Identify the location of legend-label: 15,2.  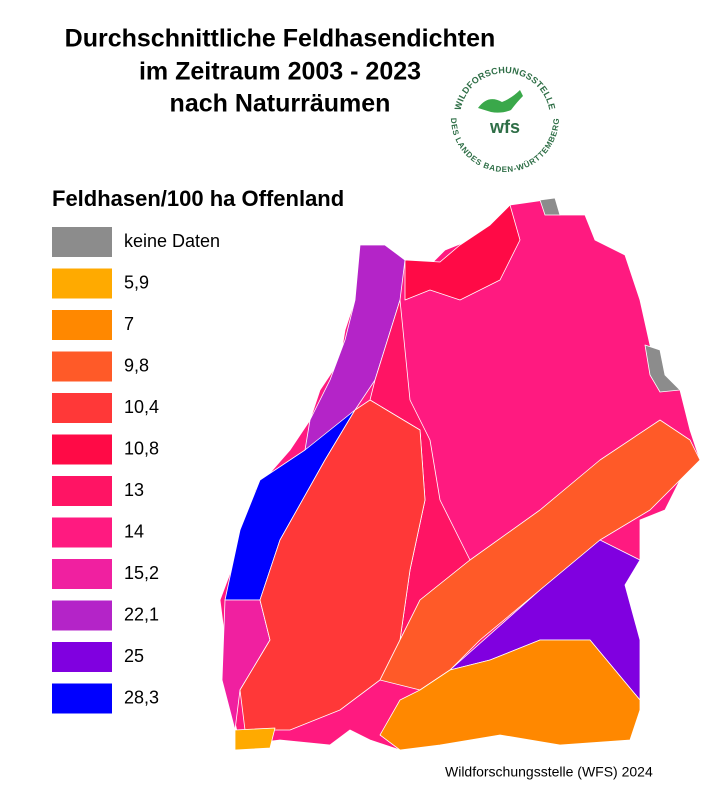
(141, 573).